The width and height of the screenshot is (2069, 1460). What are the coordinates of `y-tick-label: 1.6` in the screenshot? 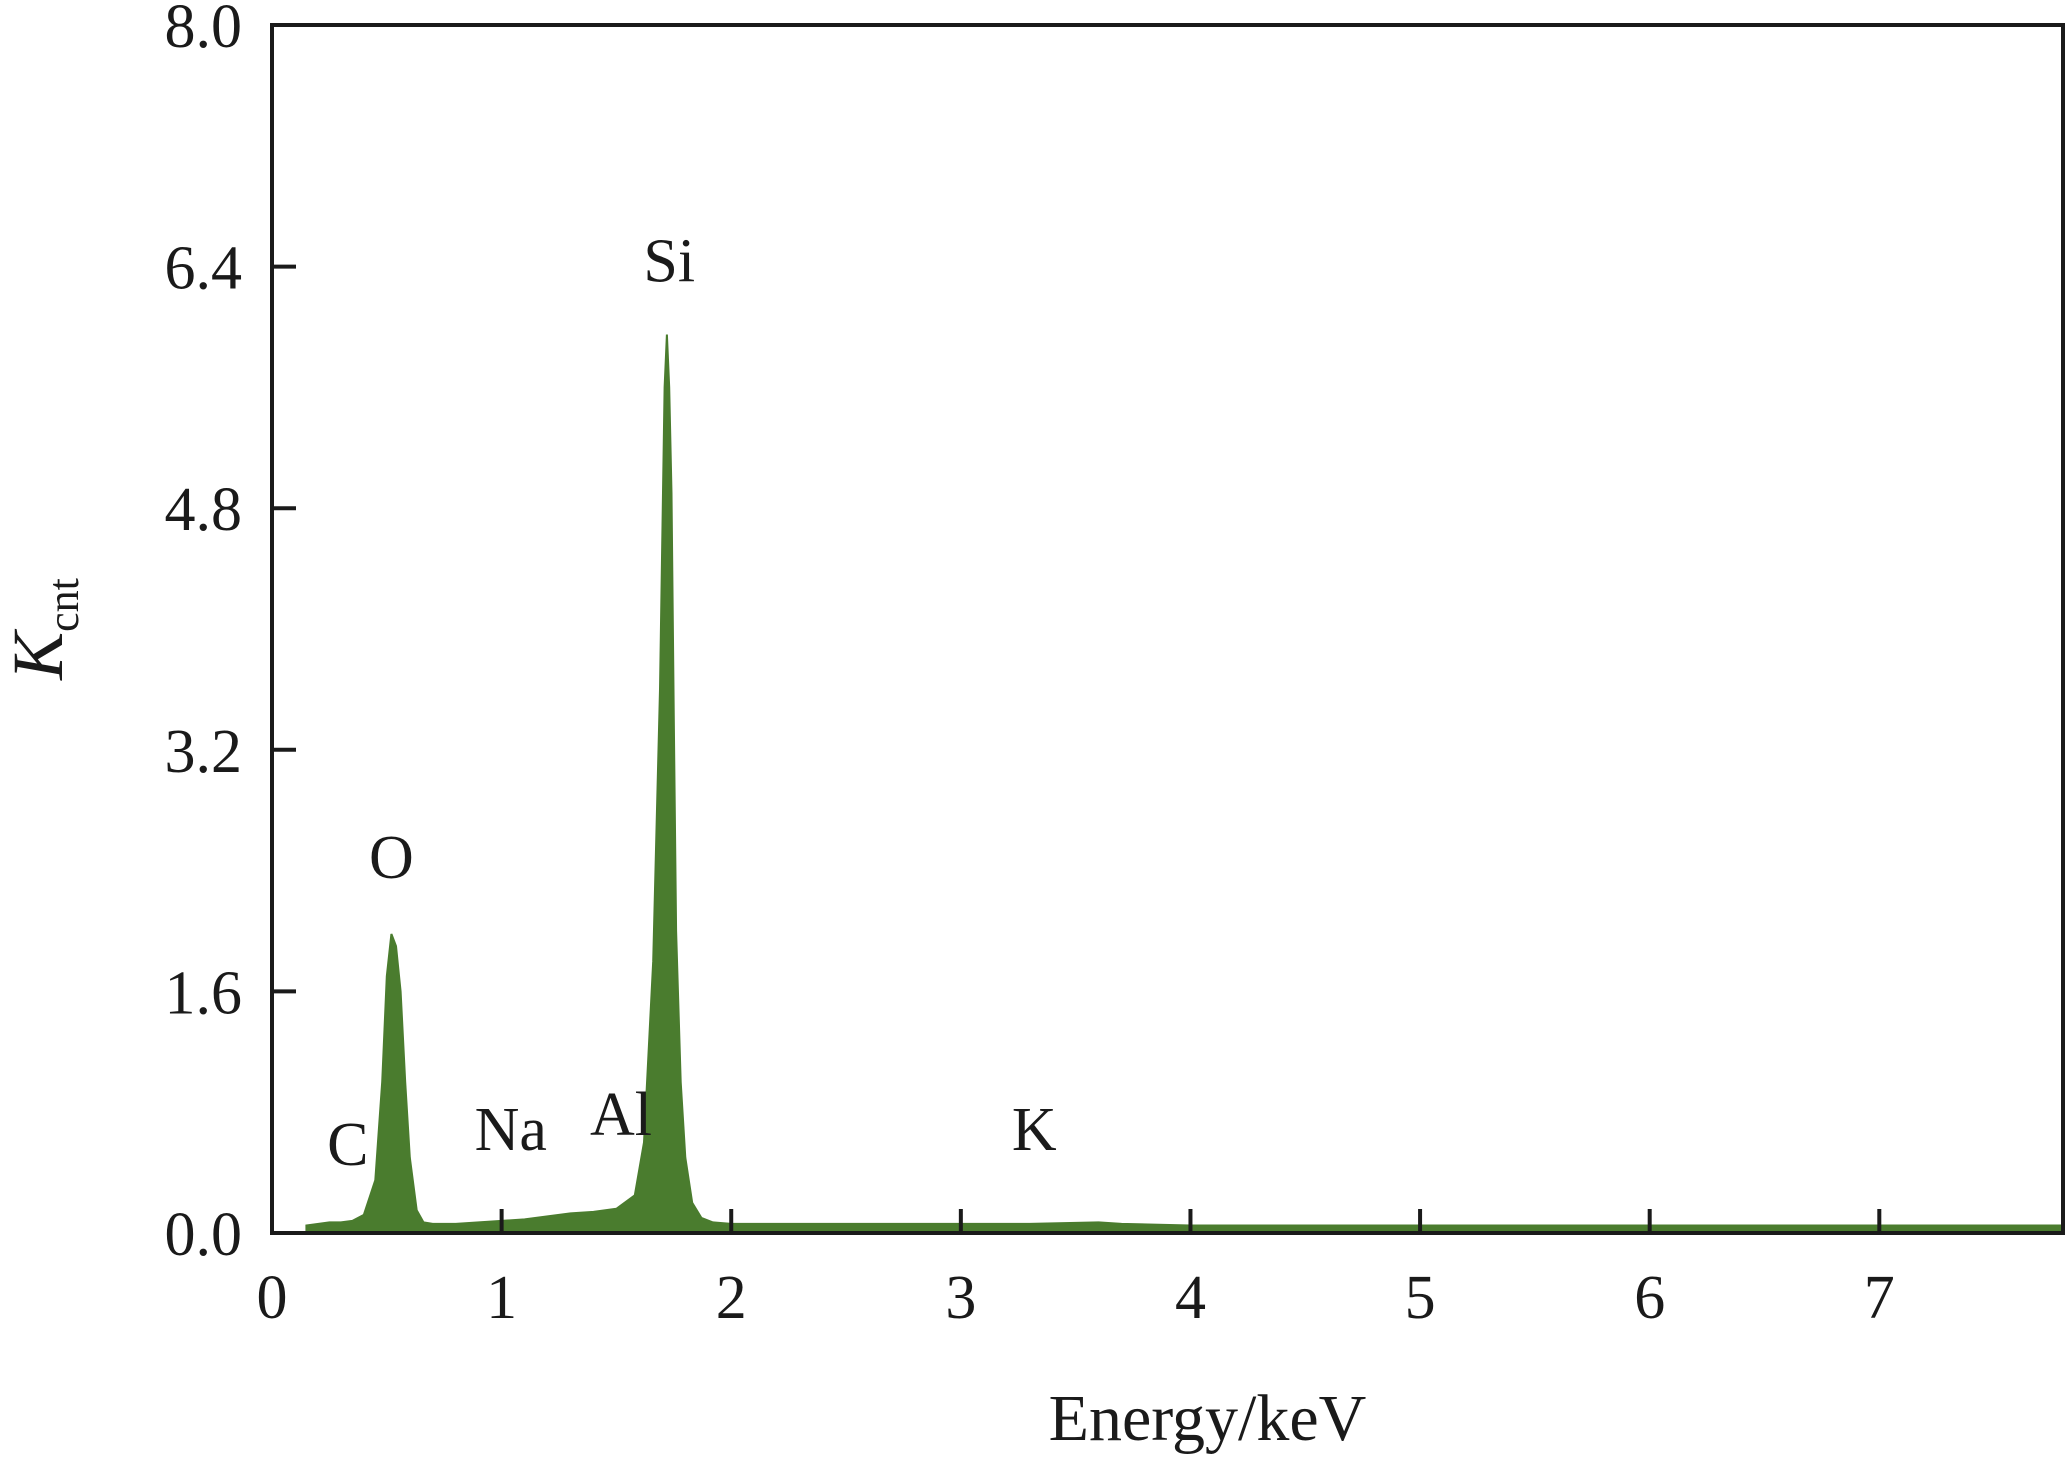 It's located at (204, 993).